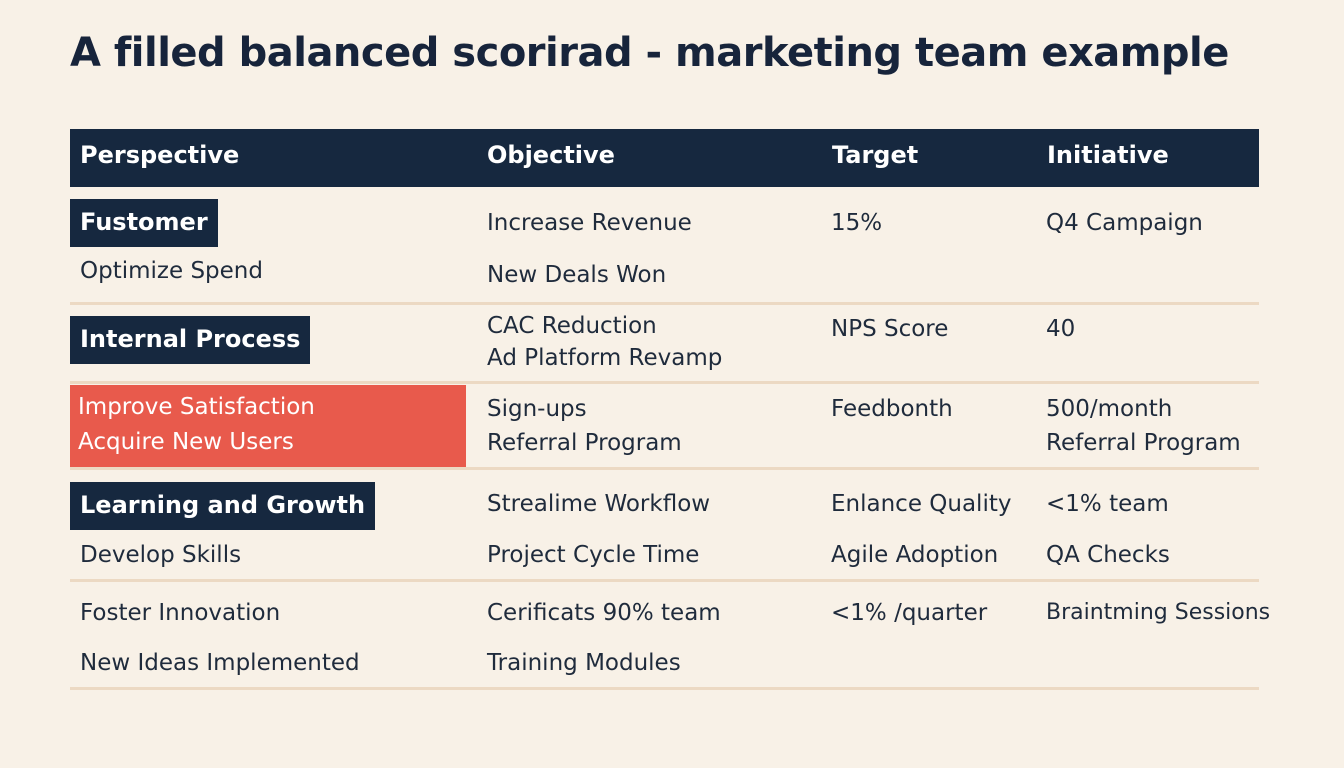 Image resolution: width=1344 pixels, height=768 pixels. Describe the element at coordinates (186, 442) in the screenshot. I see `table-cell: Acquire New Users` at that location.